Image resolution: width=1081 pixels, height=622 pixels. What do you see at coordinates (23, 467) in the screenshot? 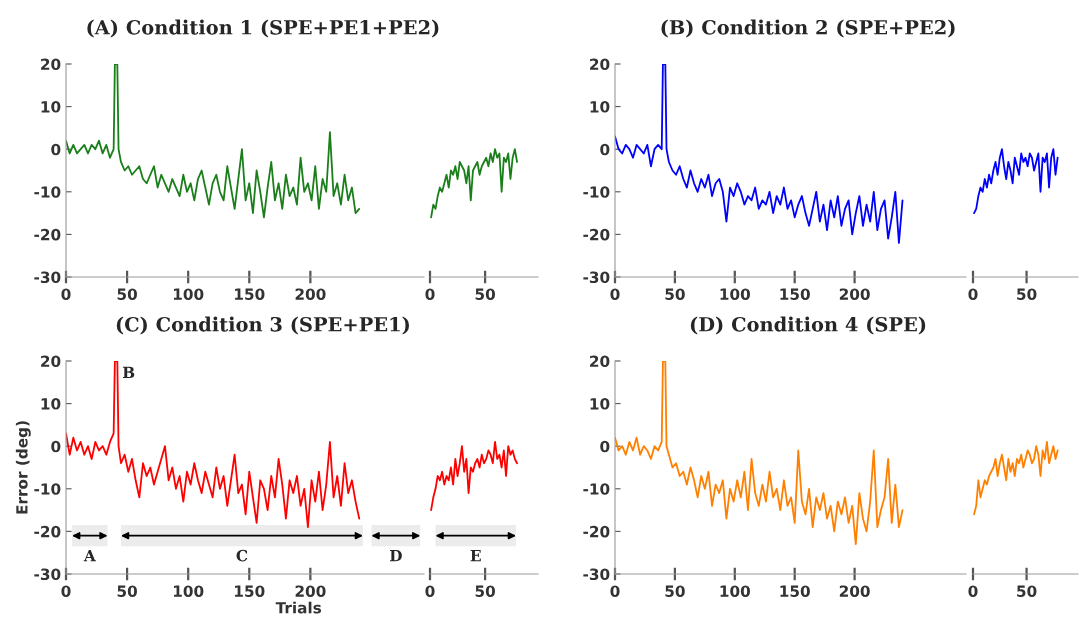
I see `y-axis-title: Error (deg)` at bounding box center [23, 467].